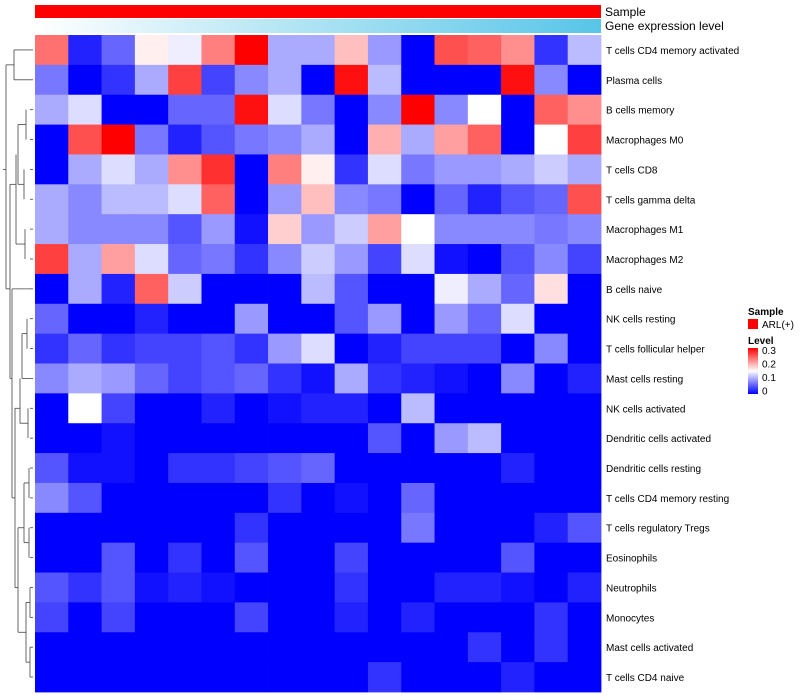  I want to click on legend-level-colorbar, so click(753, 371).